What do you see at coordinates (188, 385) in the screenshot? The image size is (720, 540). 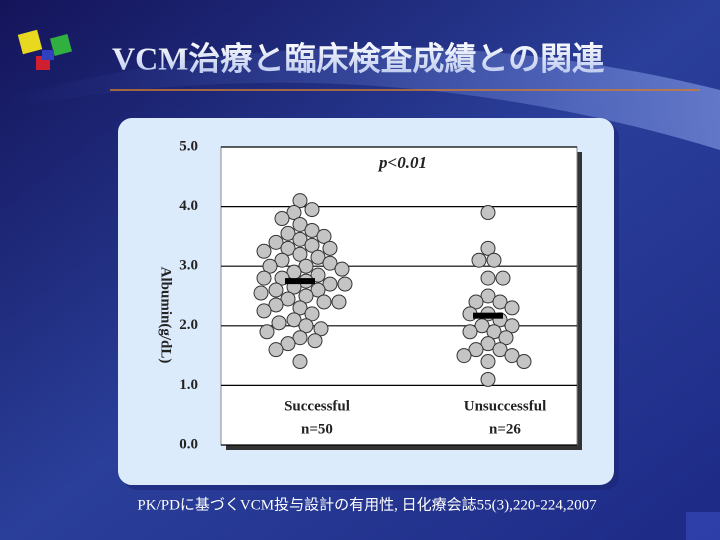 I see `y-tick-label: 1.0` at bounding box center [188, 385].